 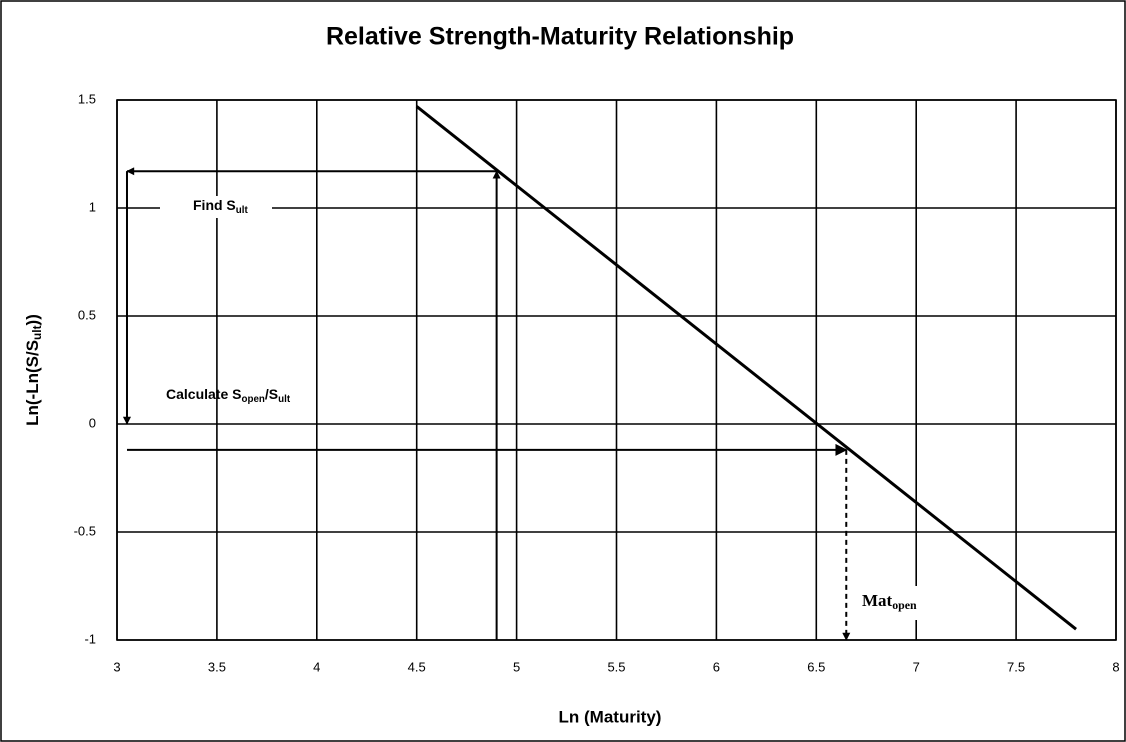 What do you see at coordinates (271, 394) in the screenshot?
I see `annotation-part: /S` at bounding box center [271, 394].